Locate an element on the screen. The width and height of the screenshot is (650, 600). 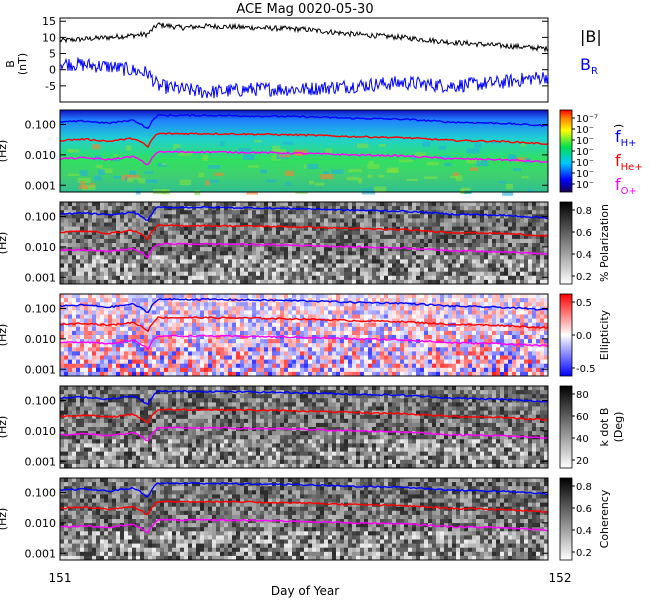
colorbar-label: ) is located at coordinates (618, 126).